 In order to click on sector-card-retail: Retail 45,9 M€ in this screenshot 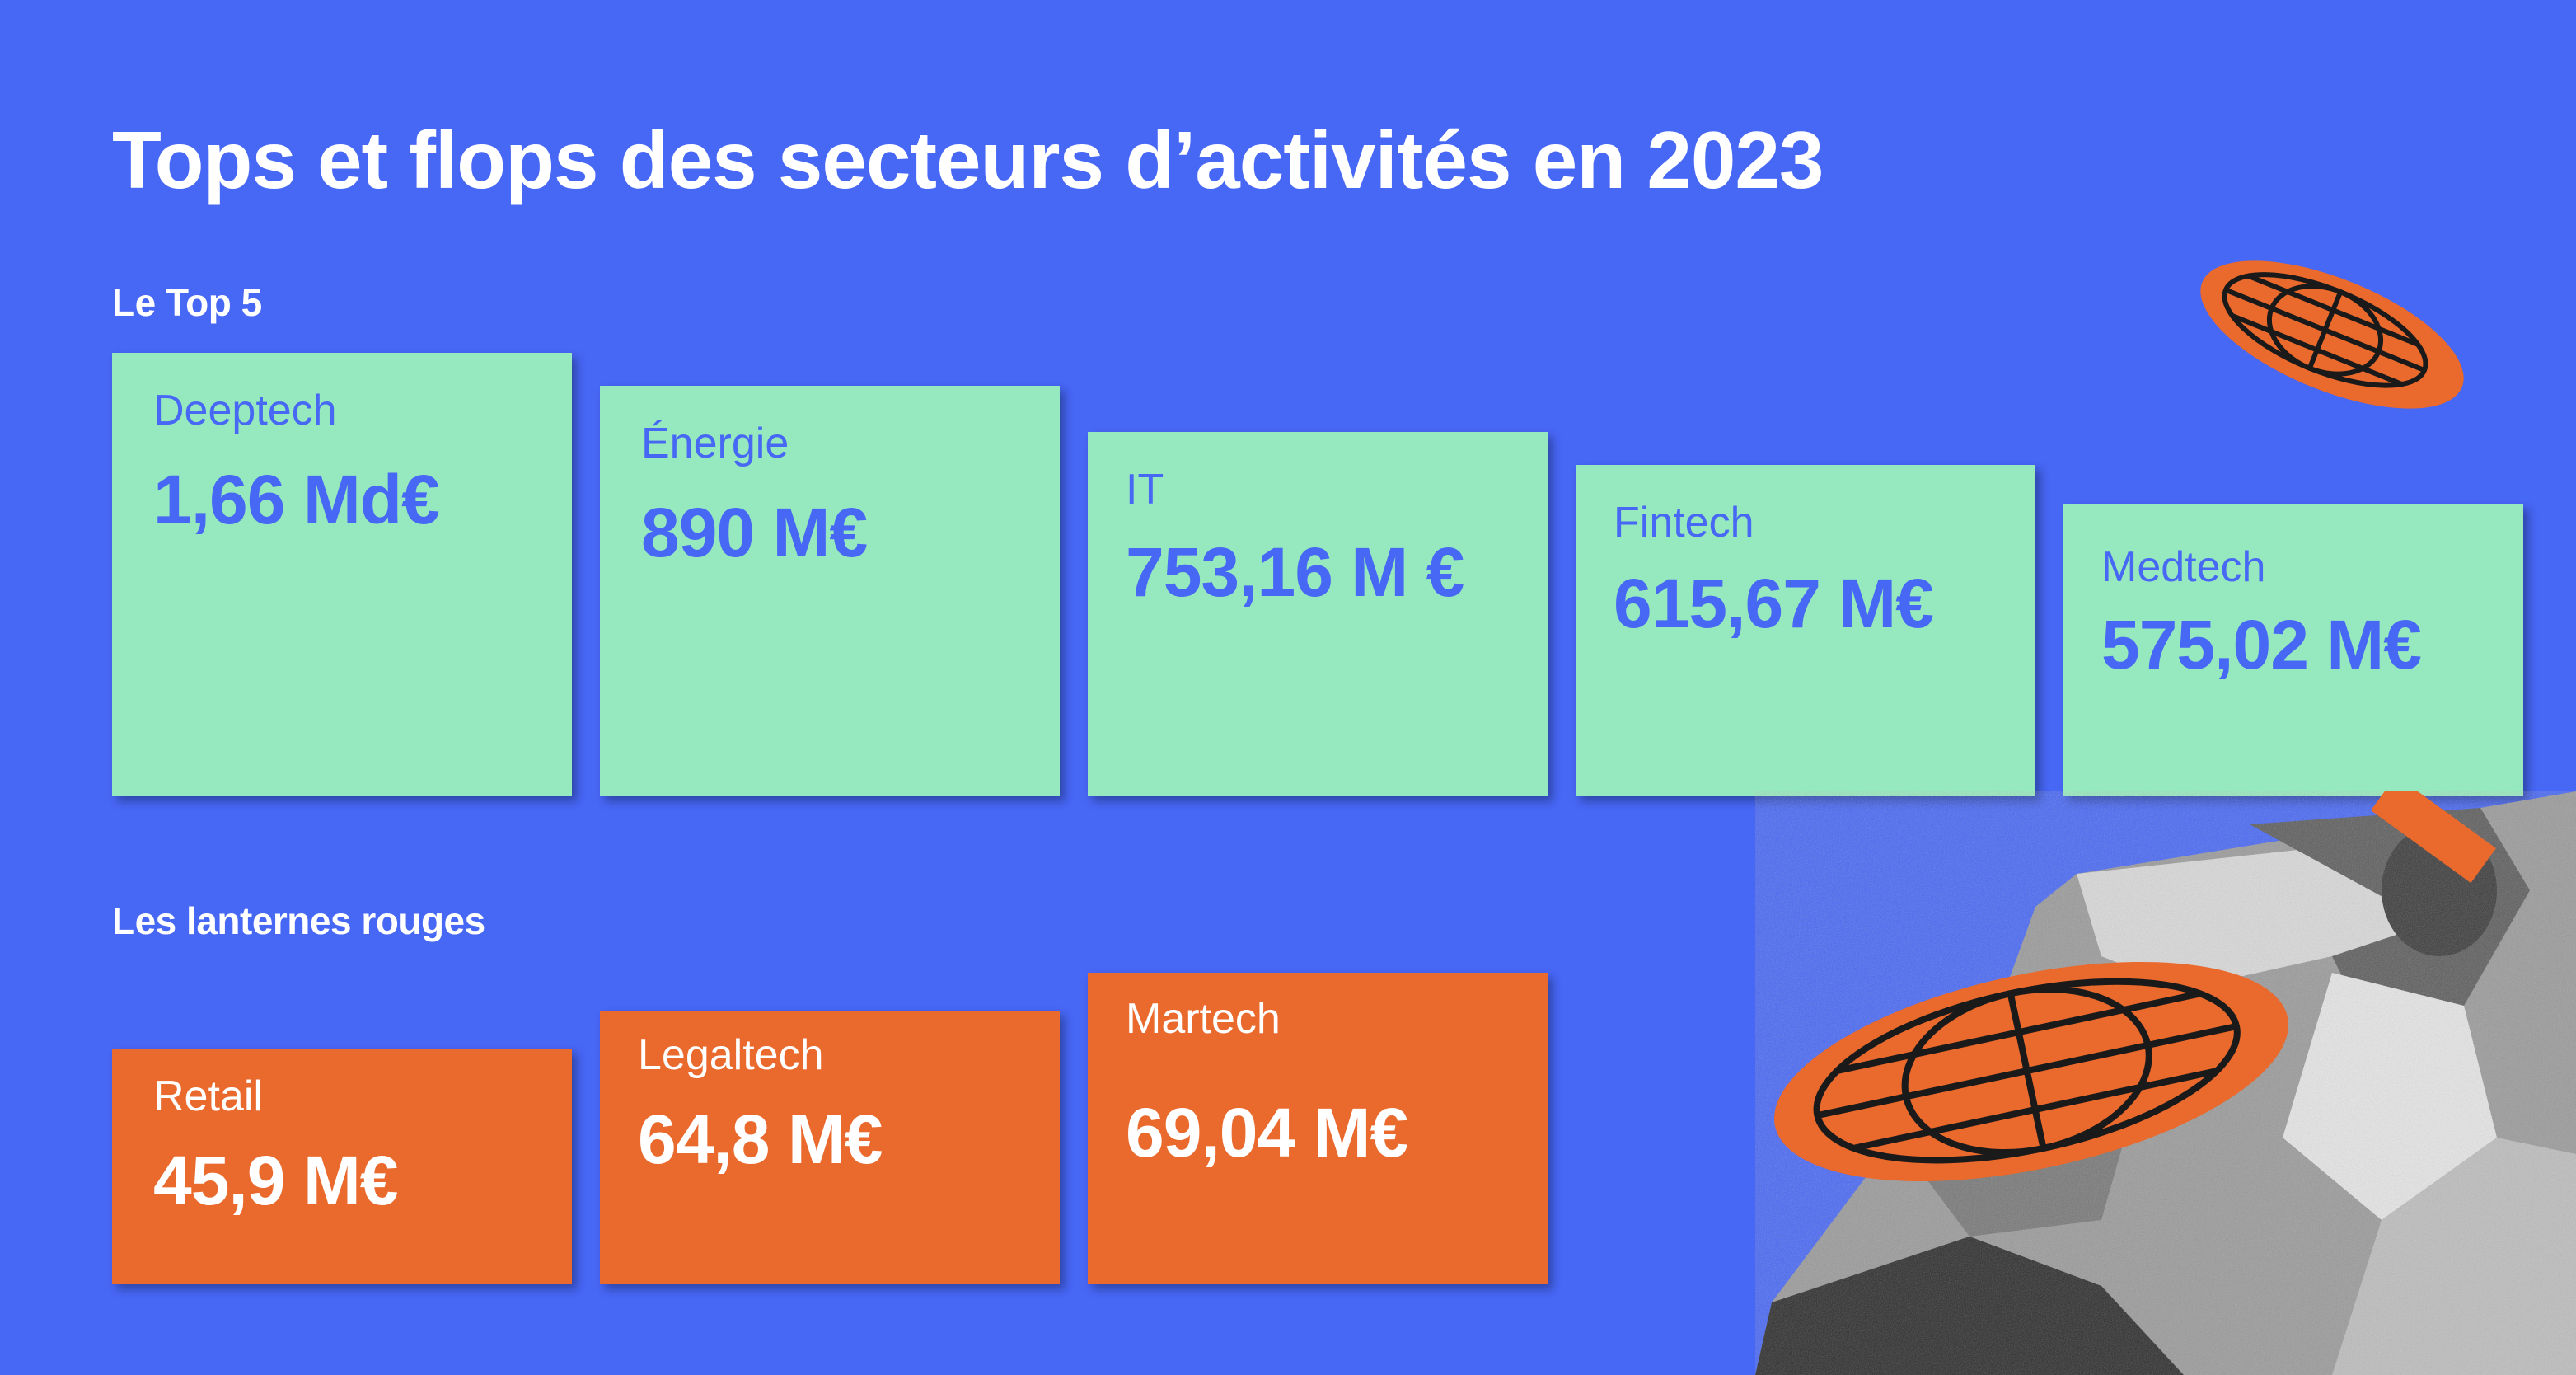, I will do `click(342, 1166)`.